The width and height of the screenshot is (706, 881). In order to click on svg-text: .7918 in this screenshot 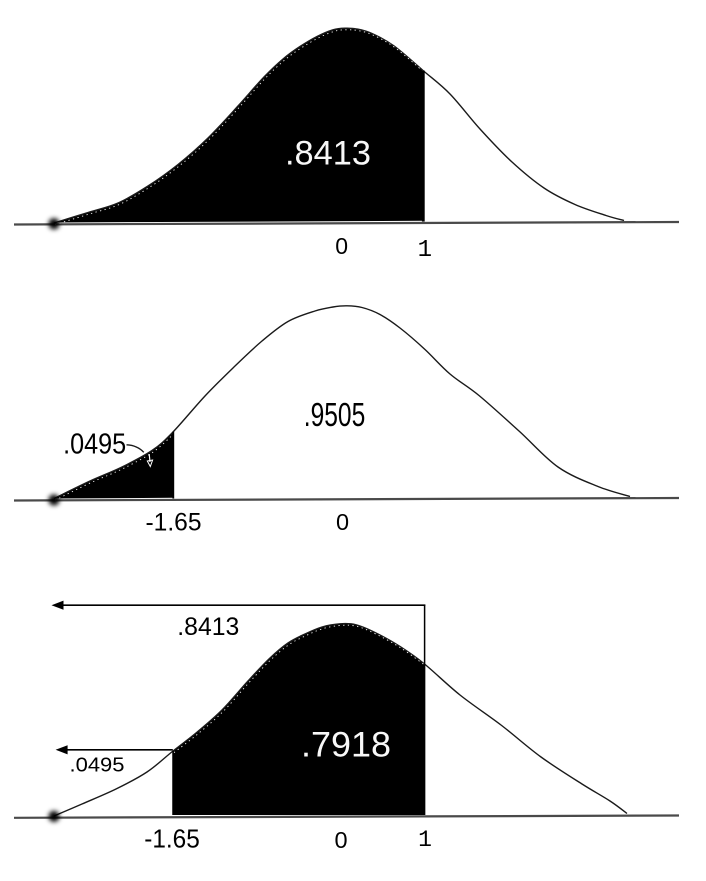, I will do `click(346, 745)`.